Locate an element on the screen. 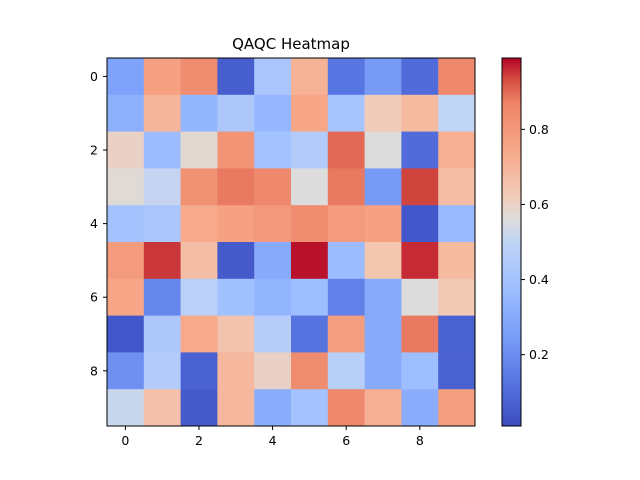 The height and width of the screenshot is (480, 640). x-tick-label: 8 is located at coordinates (420, 440).